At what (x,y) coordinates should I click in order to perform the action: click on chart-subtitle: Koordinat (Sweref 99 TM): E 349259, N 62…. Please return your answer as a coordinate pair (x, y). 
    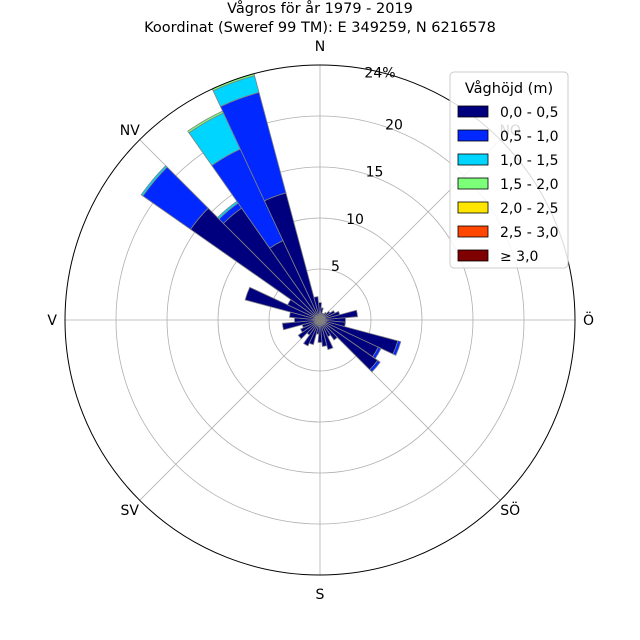
    Looking at the image, I should click on (320, 28).